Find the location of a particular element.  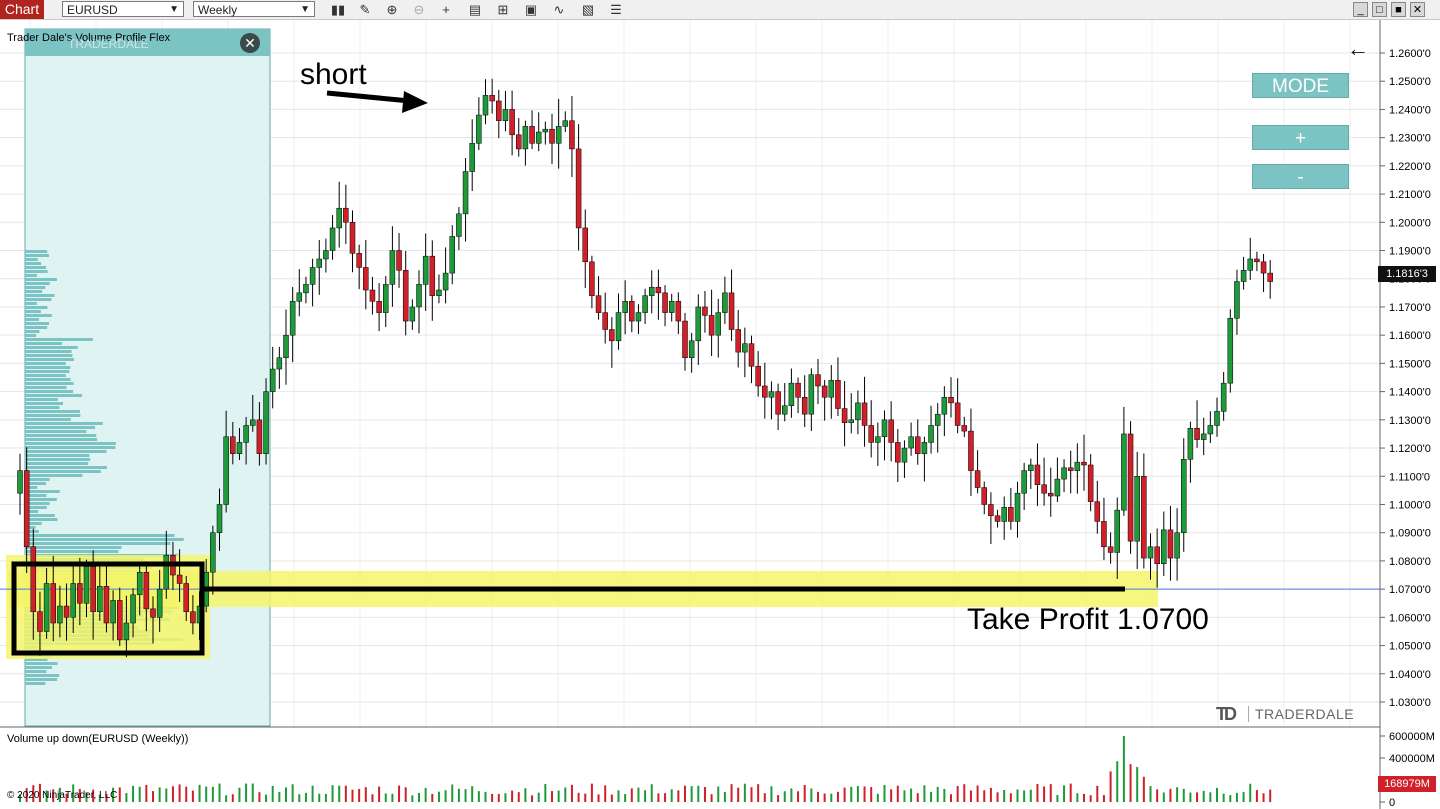

data-box-icon: ▤ is located at coordinates (475, 9).